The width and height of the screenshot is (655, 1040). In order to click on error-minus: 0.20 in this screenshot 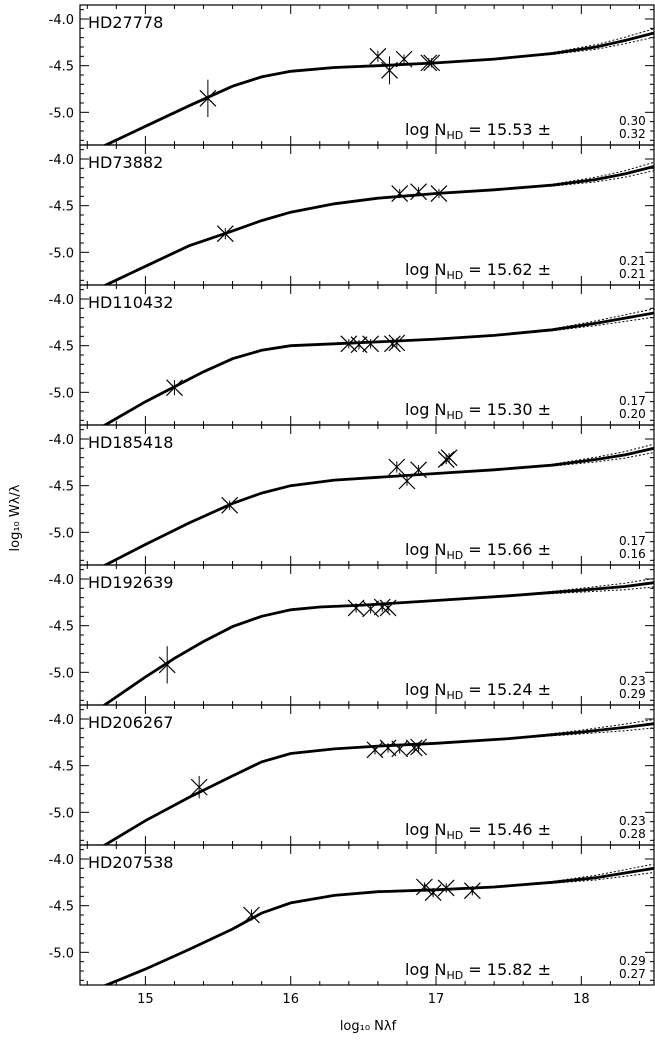, I will do `click(632, 414)`.